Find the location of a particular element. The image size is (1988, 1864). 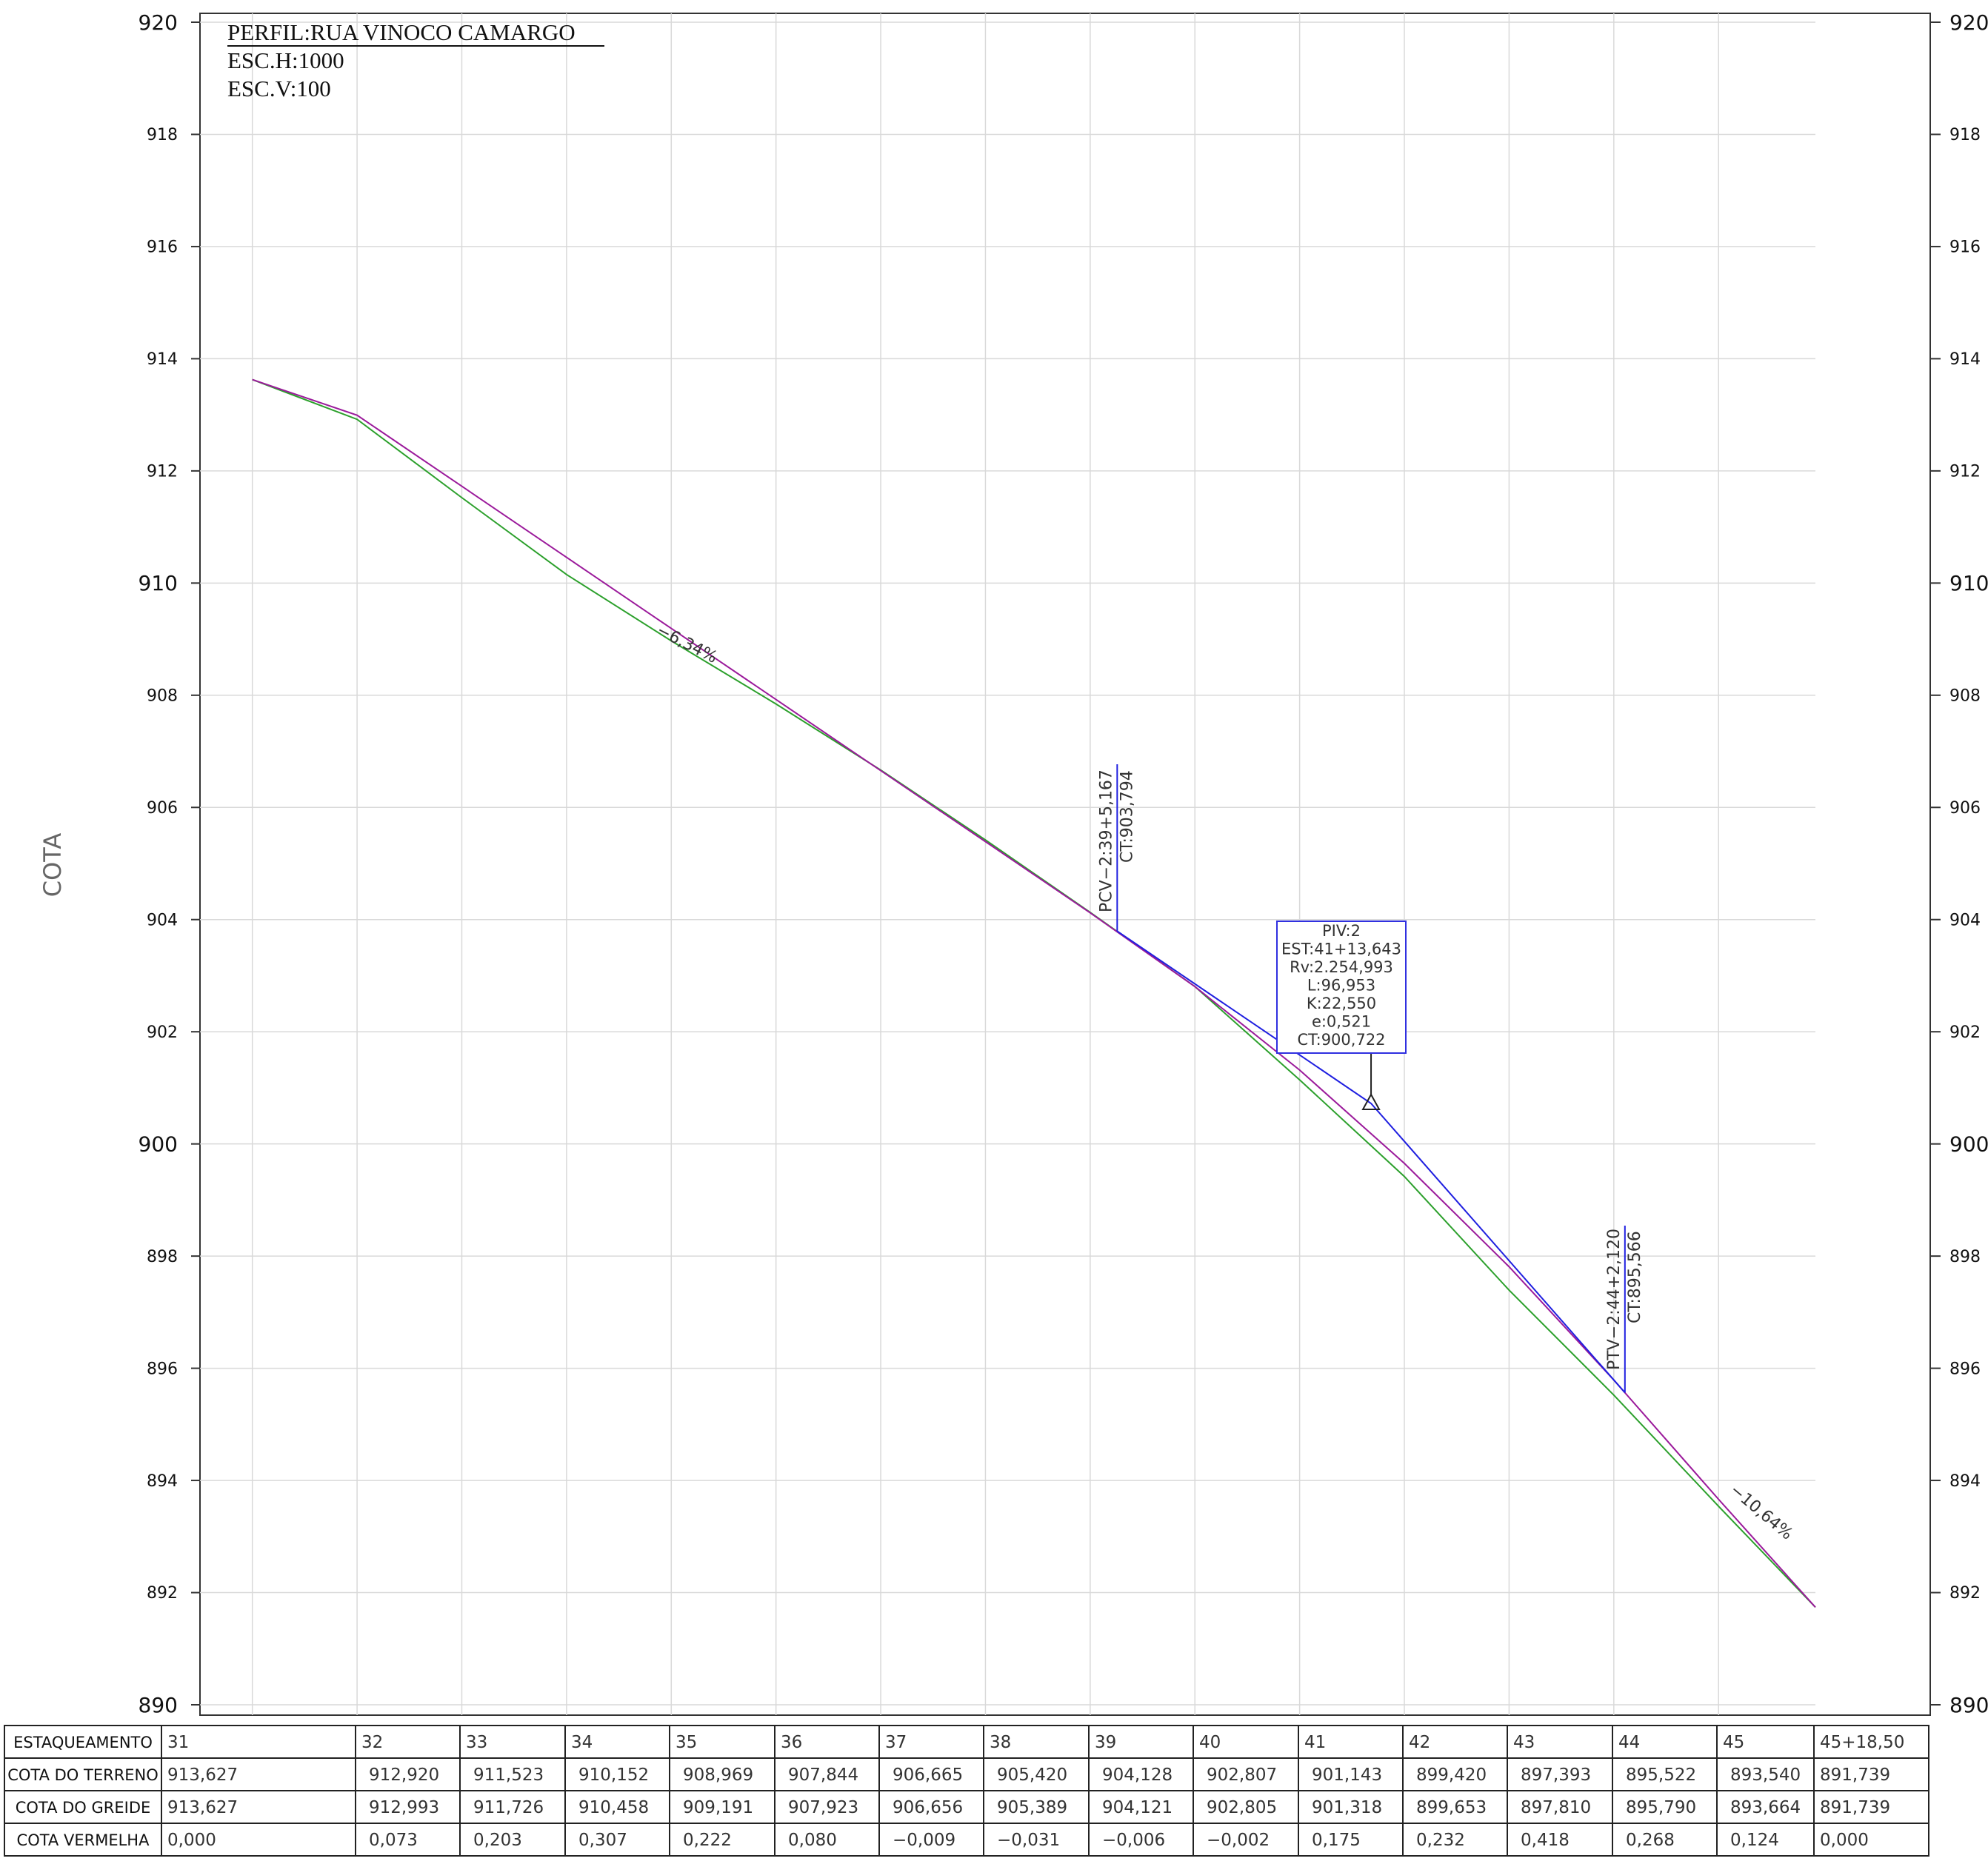

y-tick-label-right: 908 is located at coordinates (1965, 696).